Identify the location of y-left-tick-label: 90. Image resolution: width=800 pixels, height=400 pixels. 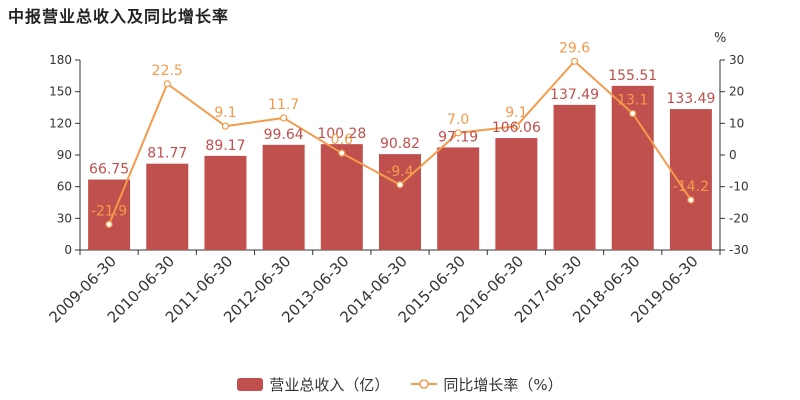
(64, 155).